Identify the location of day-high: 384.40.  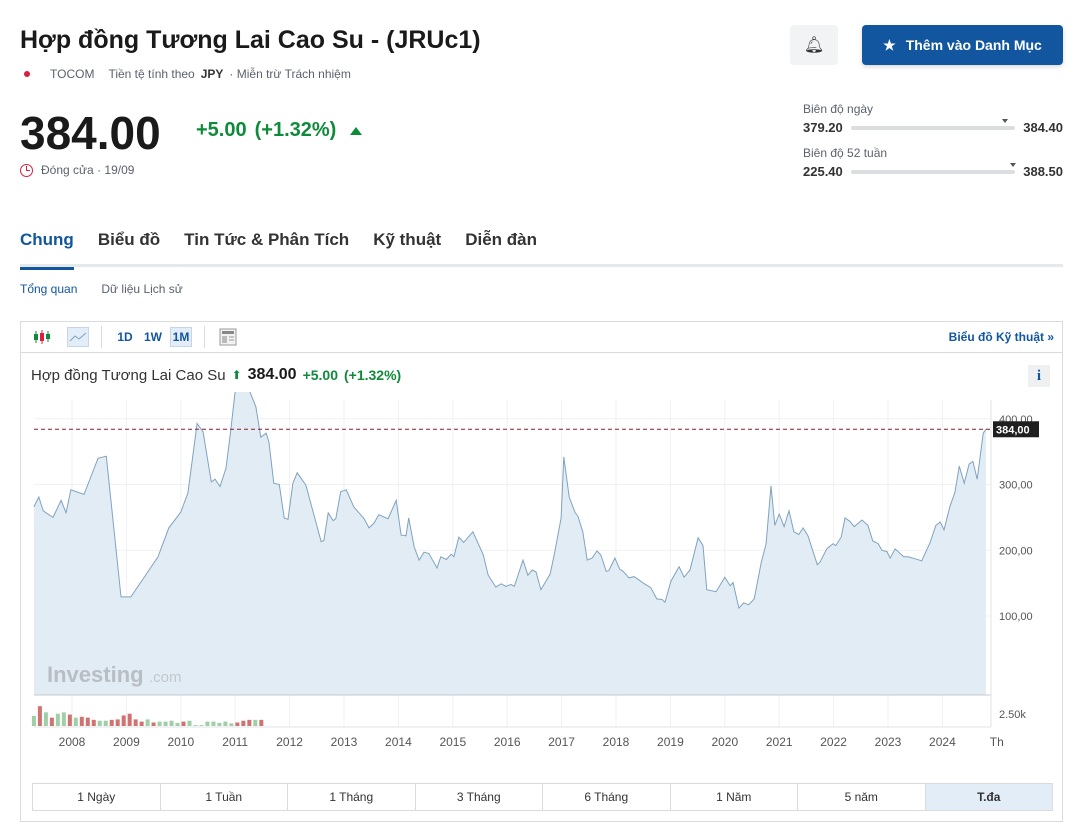
(1043, 127).